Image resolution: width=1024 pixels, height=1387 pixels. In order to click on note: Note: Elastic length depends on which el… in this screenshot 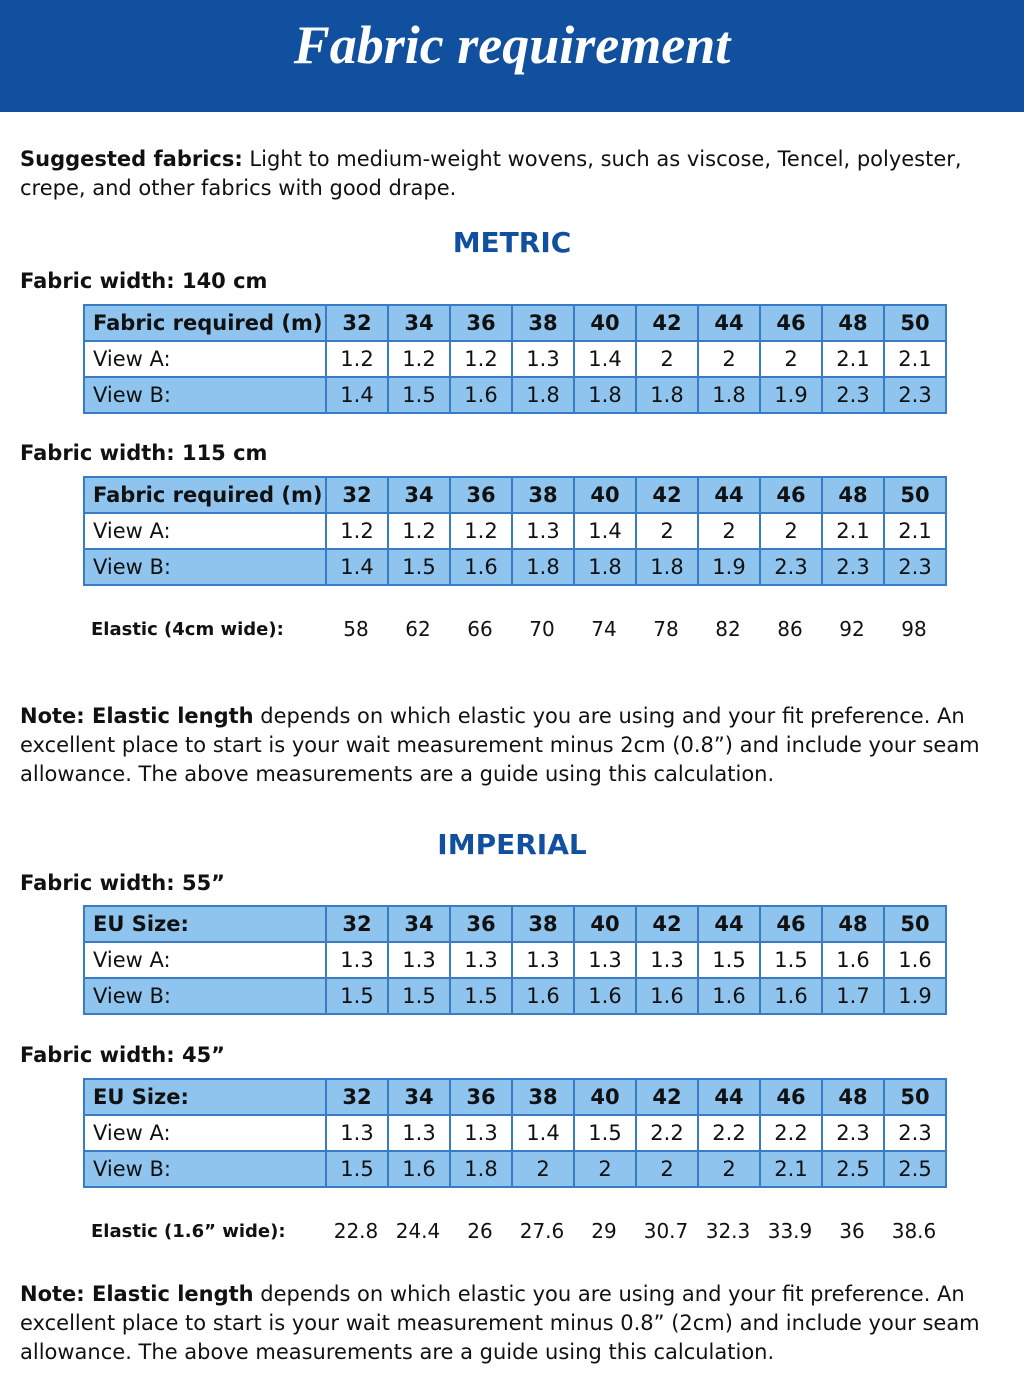, I will do `click(515, 745)`.